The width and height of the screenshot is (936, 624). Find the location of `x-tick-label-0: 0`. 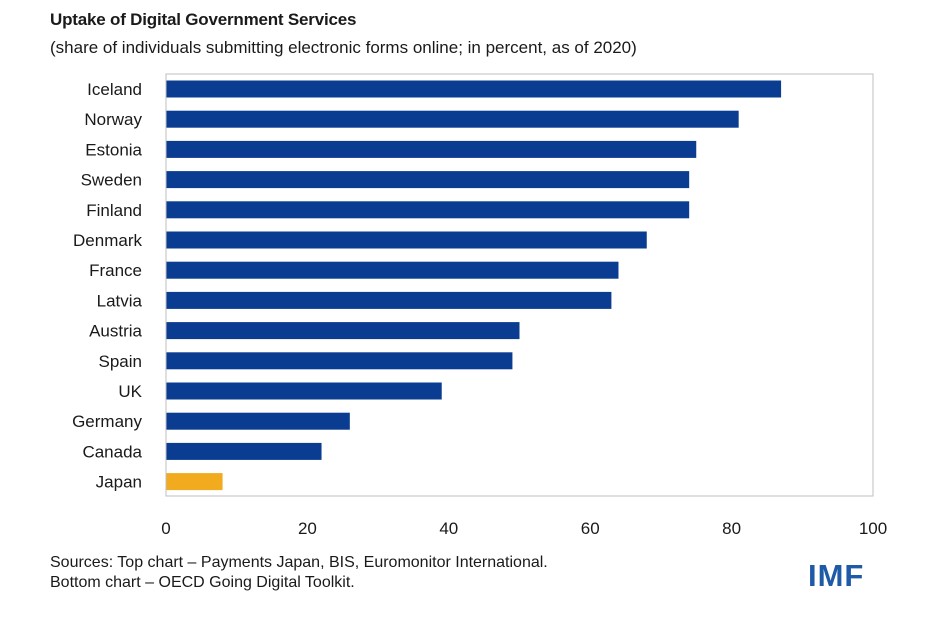

x-tick-label-0: 0 is located at coordinates (165, 528).